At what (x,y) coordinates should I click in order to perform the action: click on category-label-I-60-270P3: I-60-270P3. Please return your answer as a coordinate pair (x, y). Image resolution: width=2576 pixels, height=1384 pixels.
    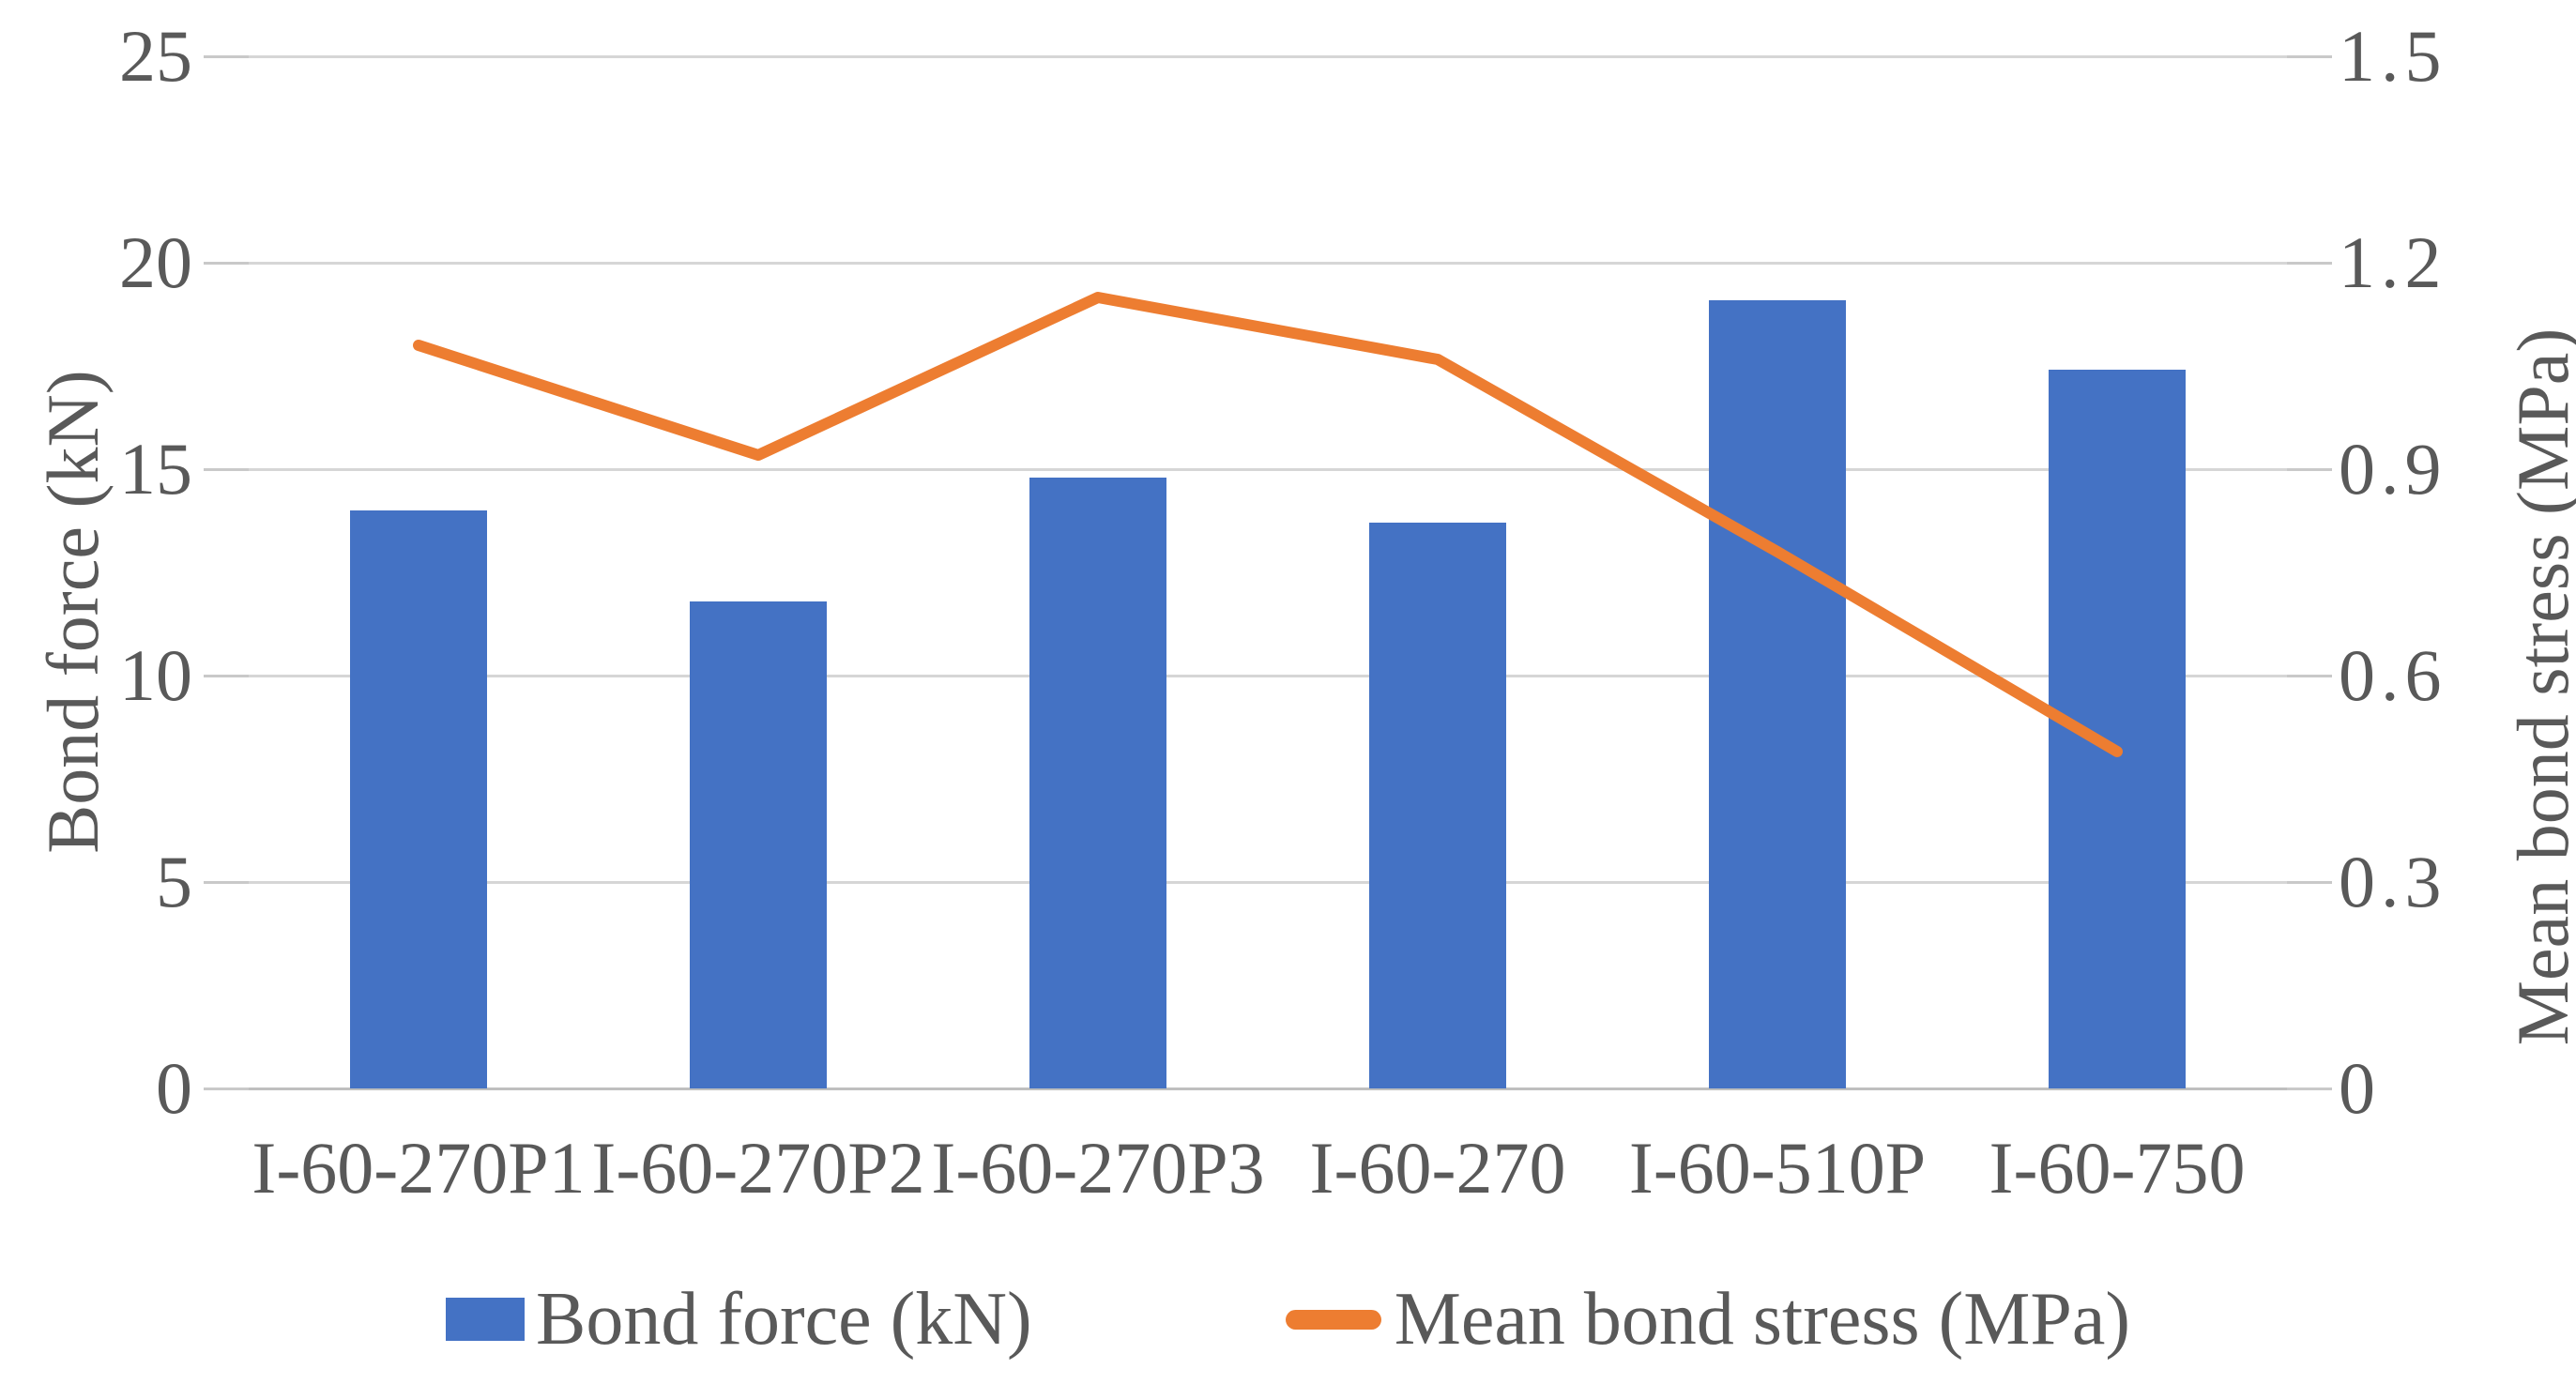
    Looking at the image, I should click on (1098, 1168).